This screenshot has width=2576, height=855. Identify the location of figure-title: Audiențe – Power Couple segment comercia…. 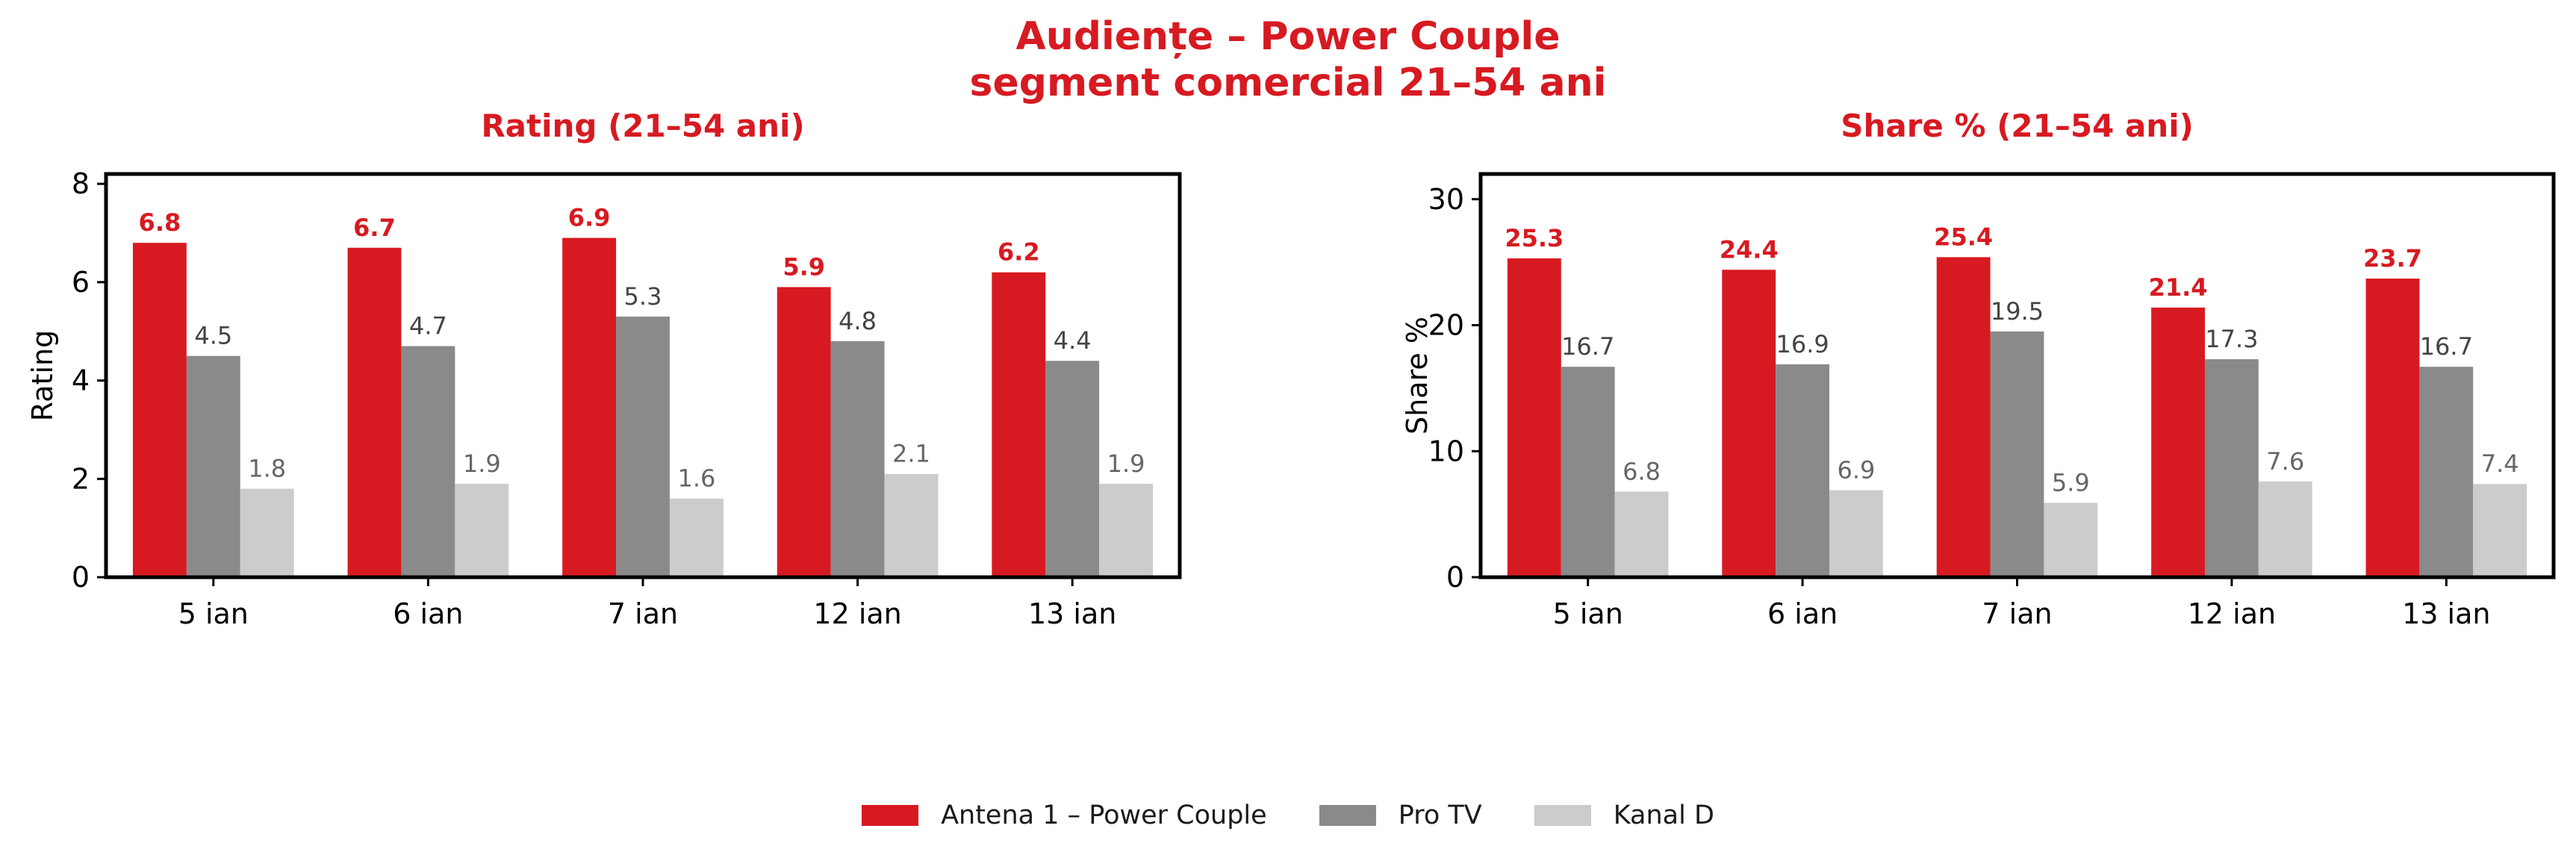
(1288, 59).